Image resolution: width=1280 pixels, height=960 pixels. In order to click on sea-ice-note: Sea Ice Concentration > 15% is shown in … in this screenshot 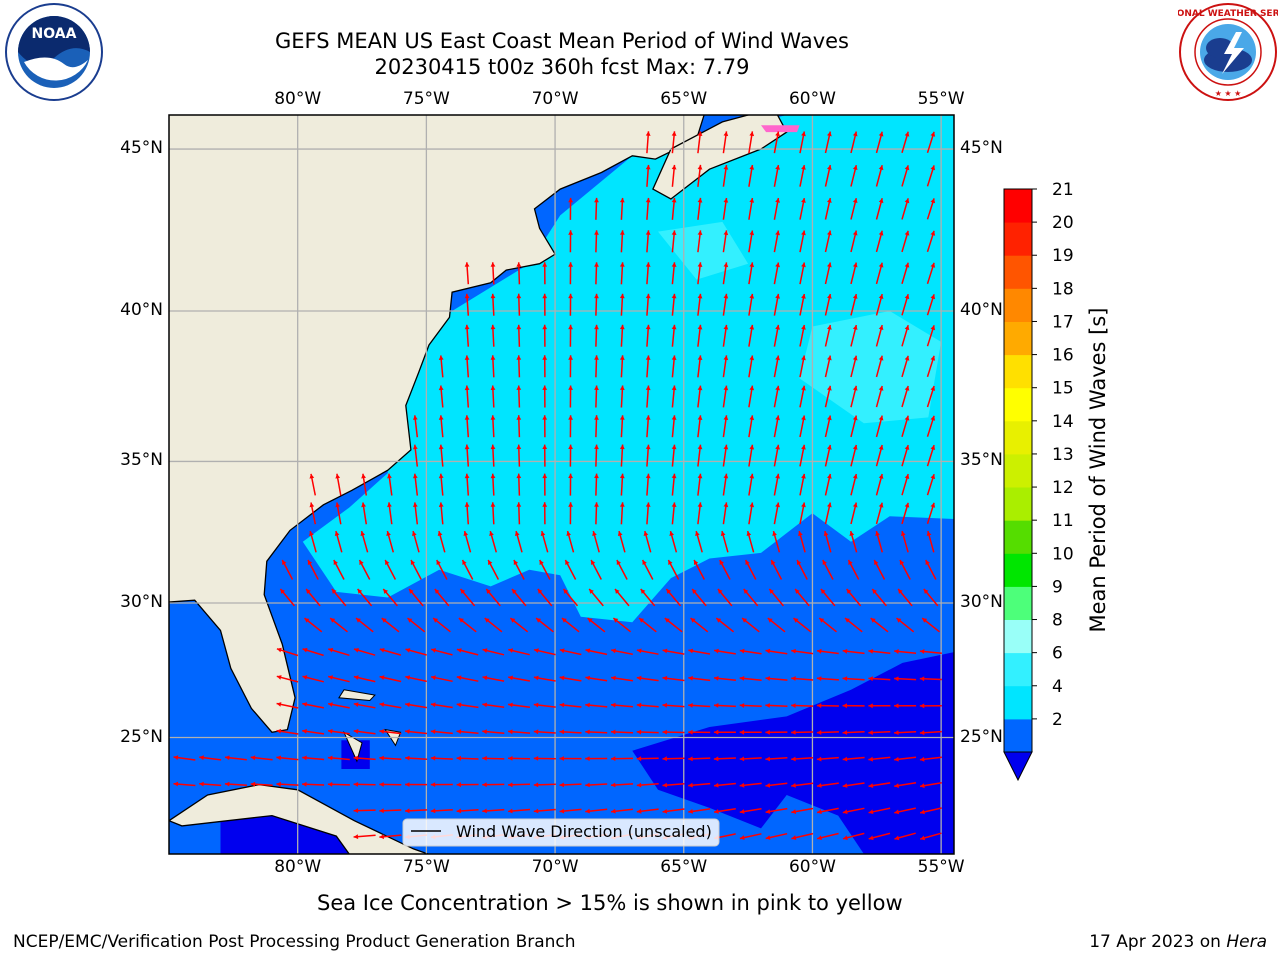, I will do `click(610, 903)`.